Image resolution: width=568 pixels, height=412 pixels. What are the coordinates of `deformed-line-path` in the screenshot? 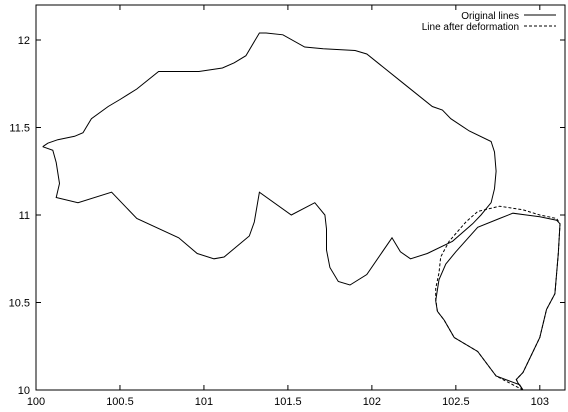 It's located at (498, 298).